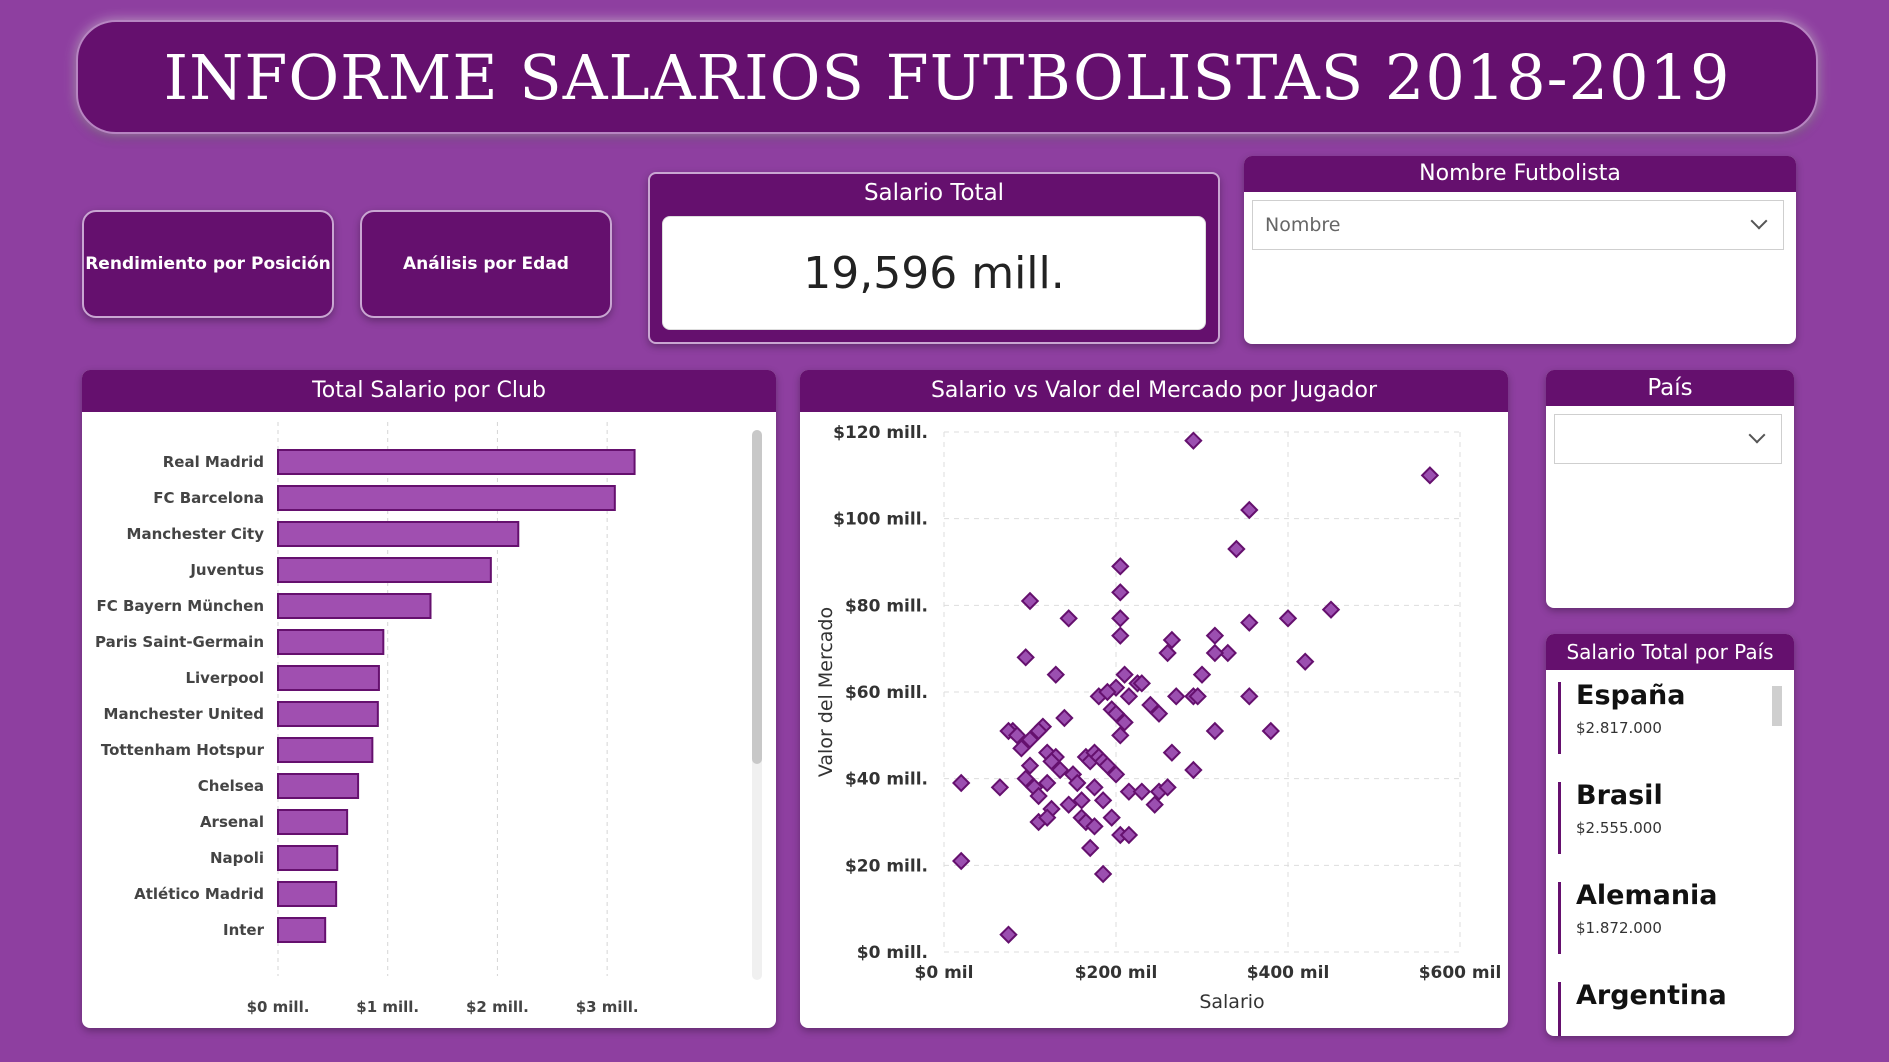 This screenshot has height=1062, width=1889. What do you see at coordinates (886, 780) in the screenshot?
I see `y-tick-label: $40 mill.` at bounding box center [886, 780].